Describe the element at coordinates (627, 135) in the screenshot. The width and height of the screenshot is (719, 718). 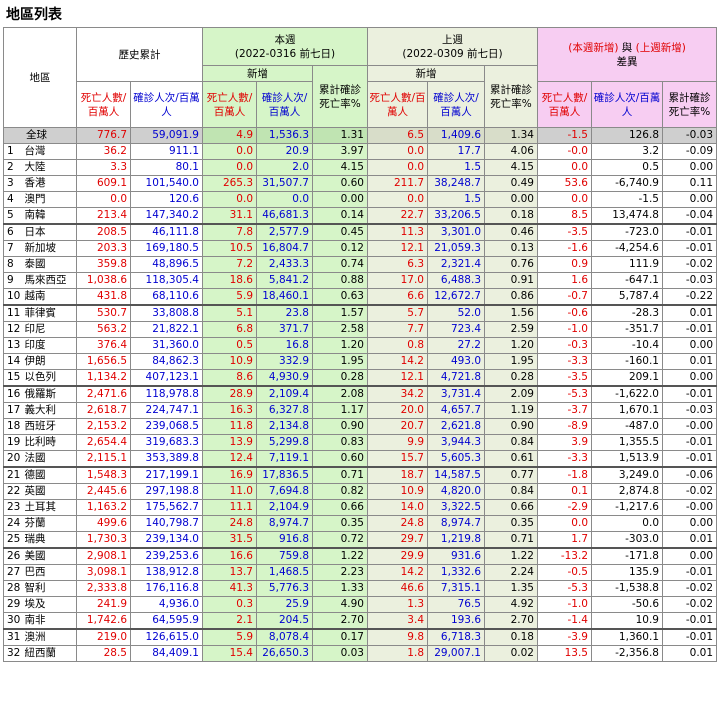
I see `diff-cases-cell: 126.8` at that location.